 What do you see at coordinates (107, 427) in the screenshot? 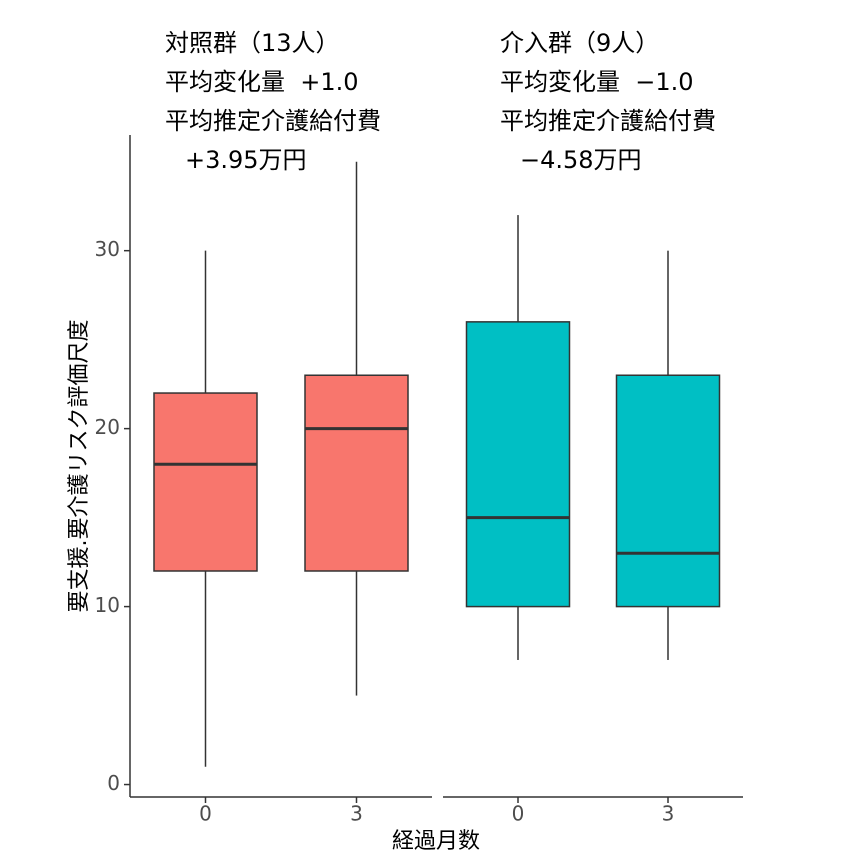
I see `y-tick-label: 20` at bounding box center [107, 427].